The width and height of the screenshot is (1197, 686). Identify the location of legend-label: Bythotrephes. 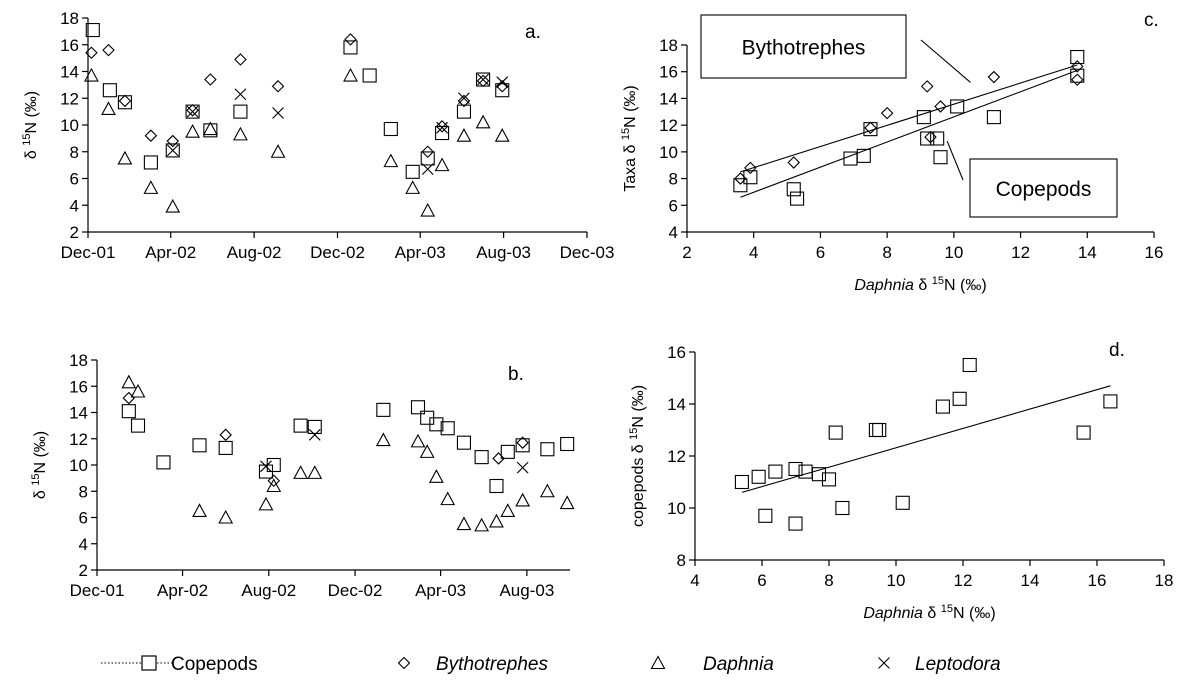
(492, 664).